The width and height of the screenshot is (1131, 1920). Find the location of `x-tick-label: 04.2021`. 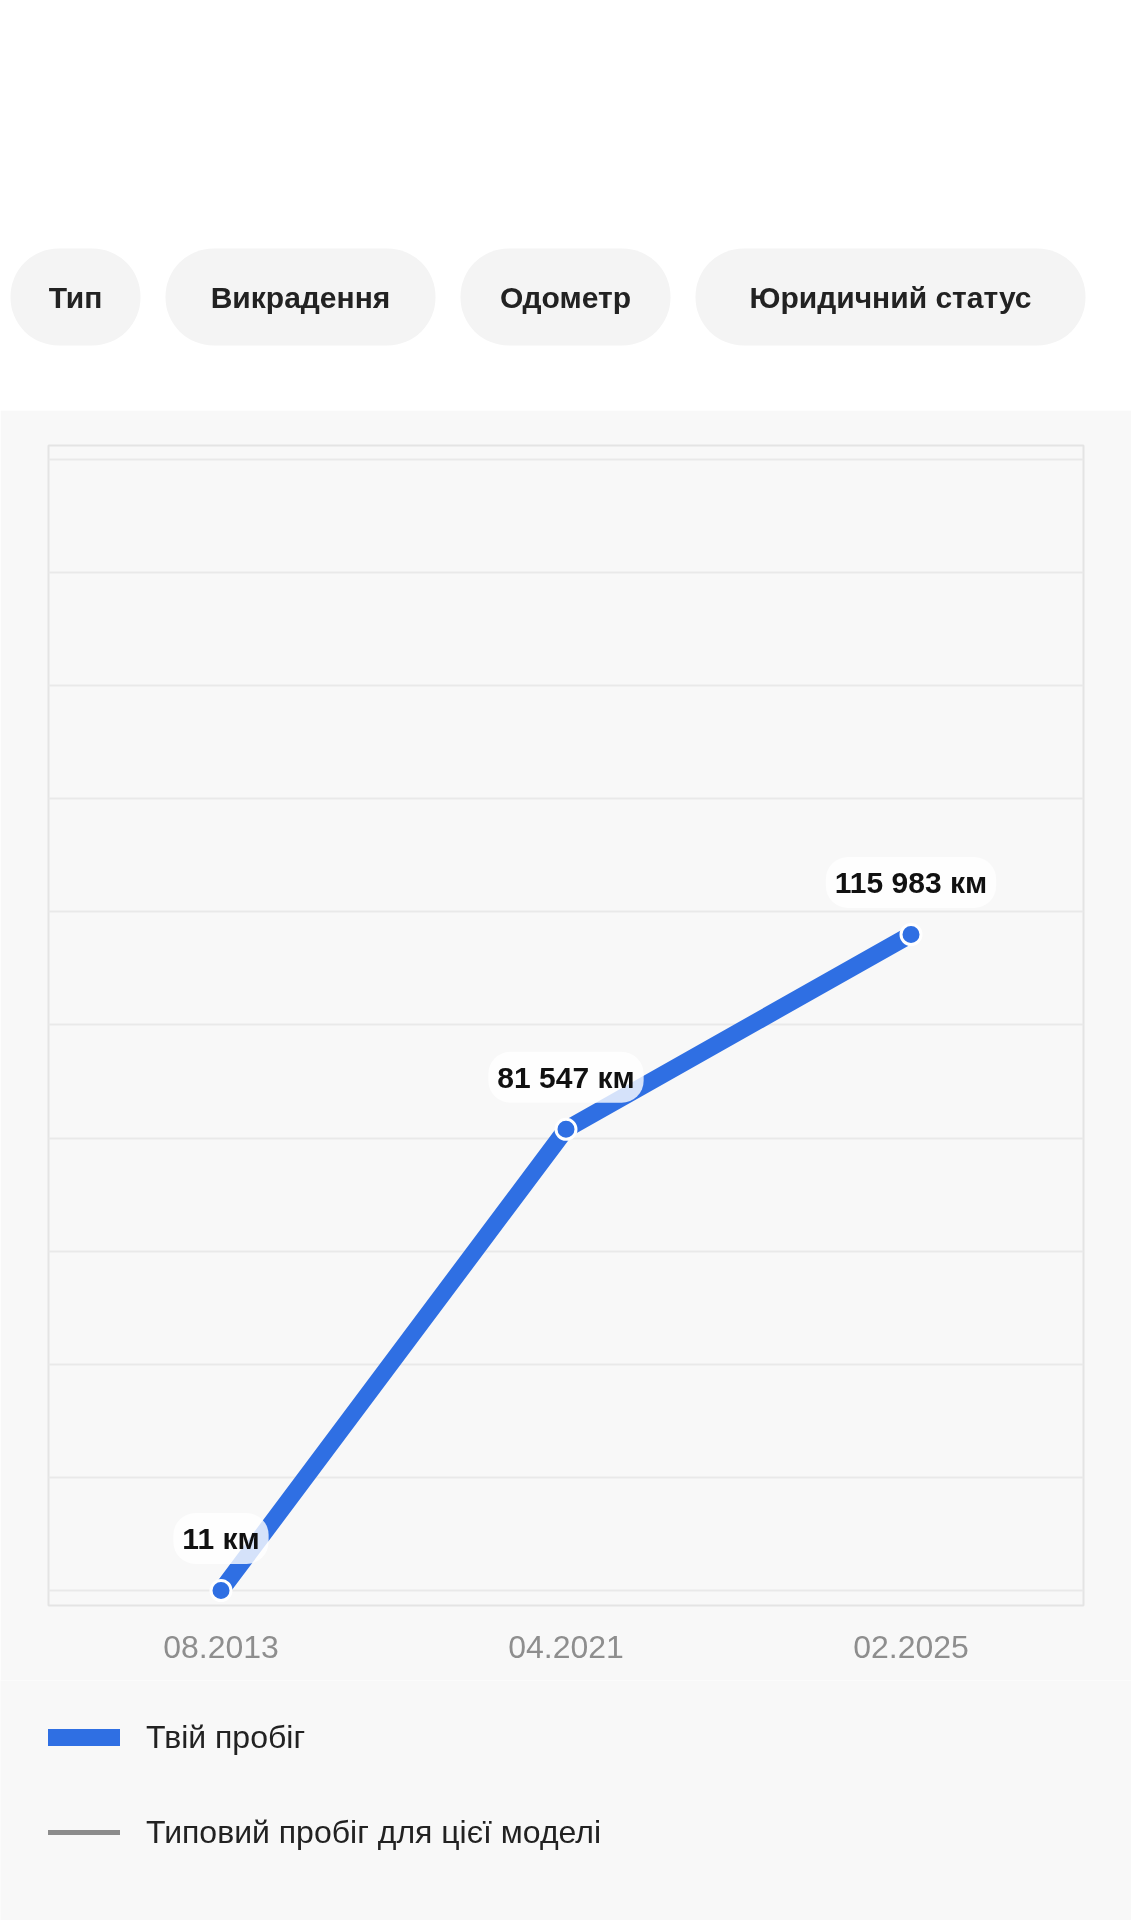

x-tick-label: 04.2021 is located at coordinates (566, 1646).